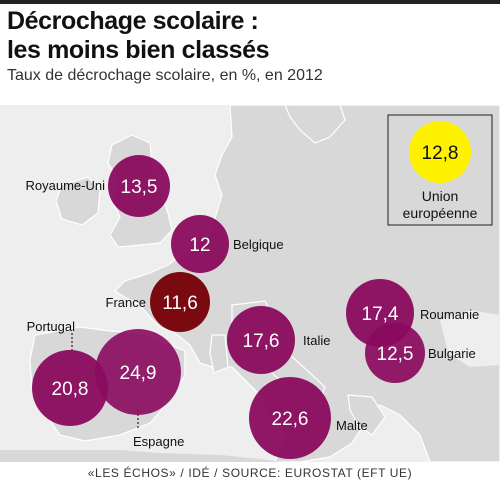  Describe the element at coordinates (366, 415) in the screenshot. I see `greece-land` at that location.